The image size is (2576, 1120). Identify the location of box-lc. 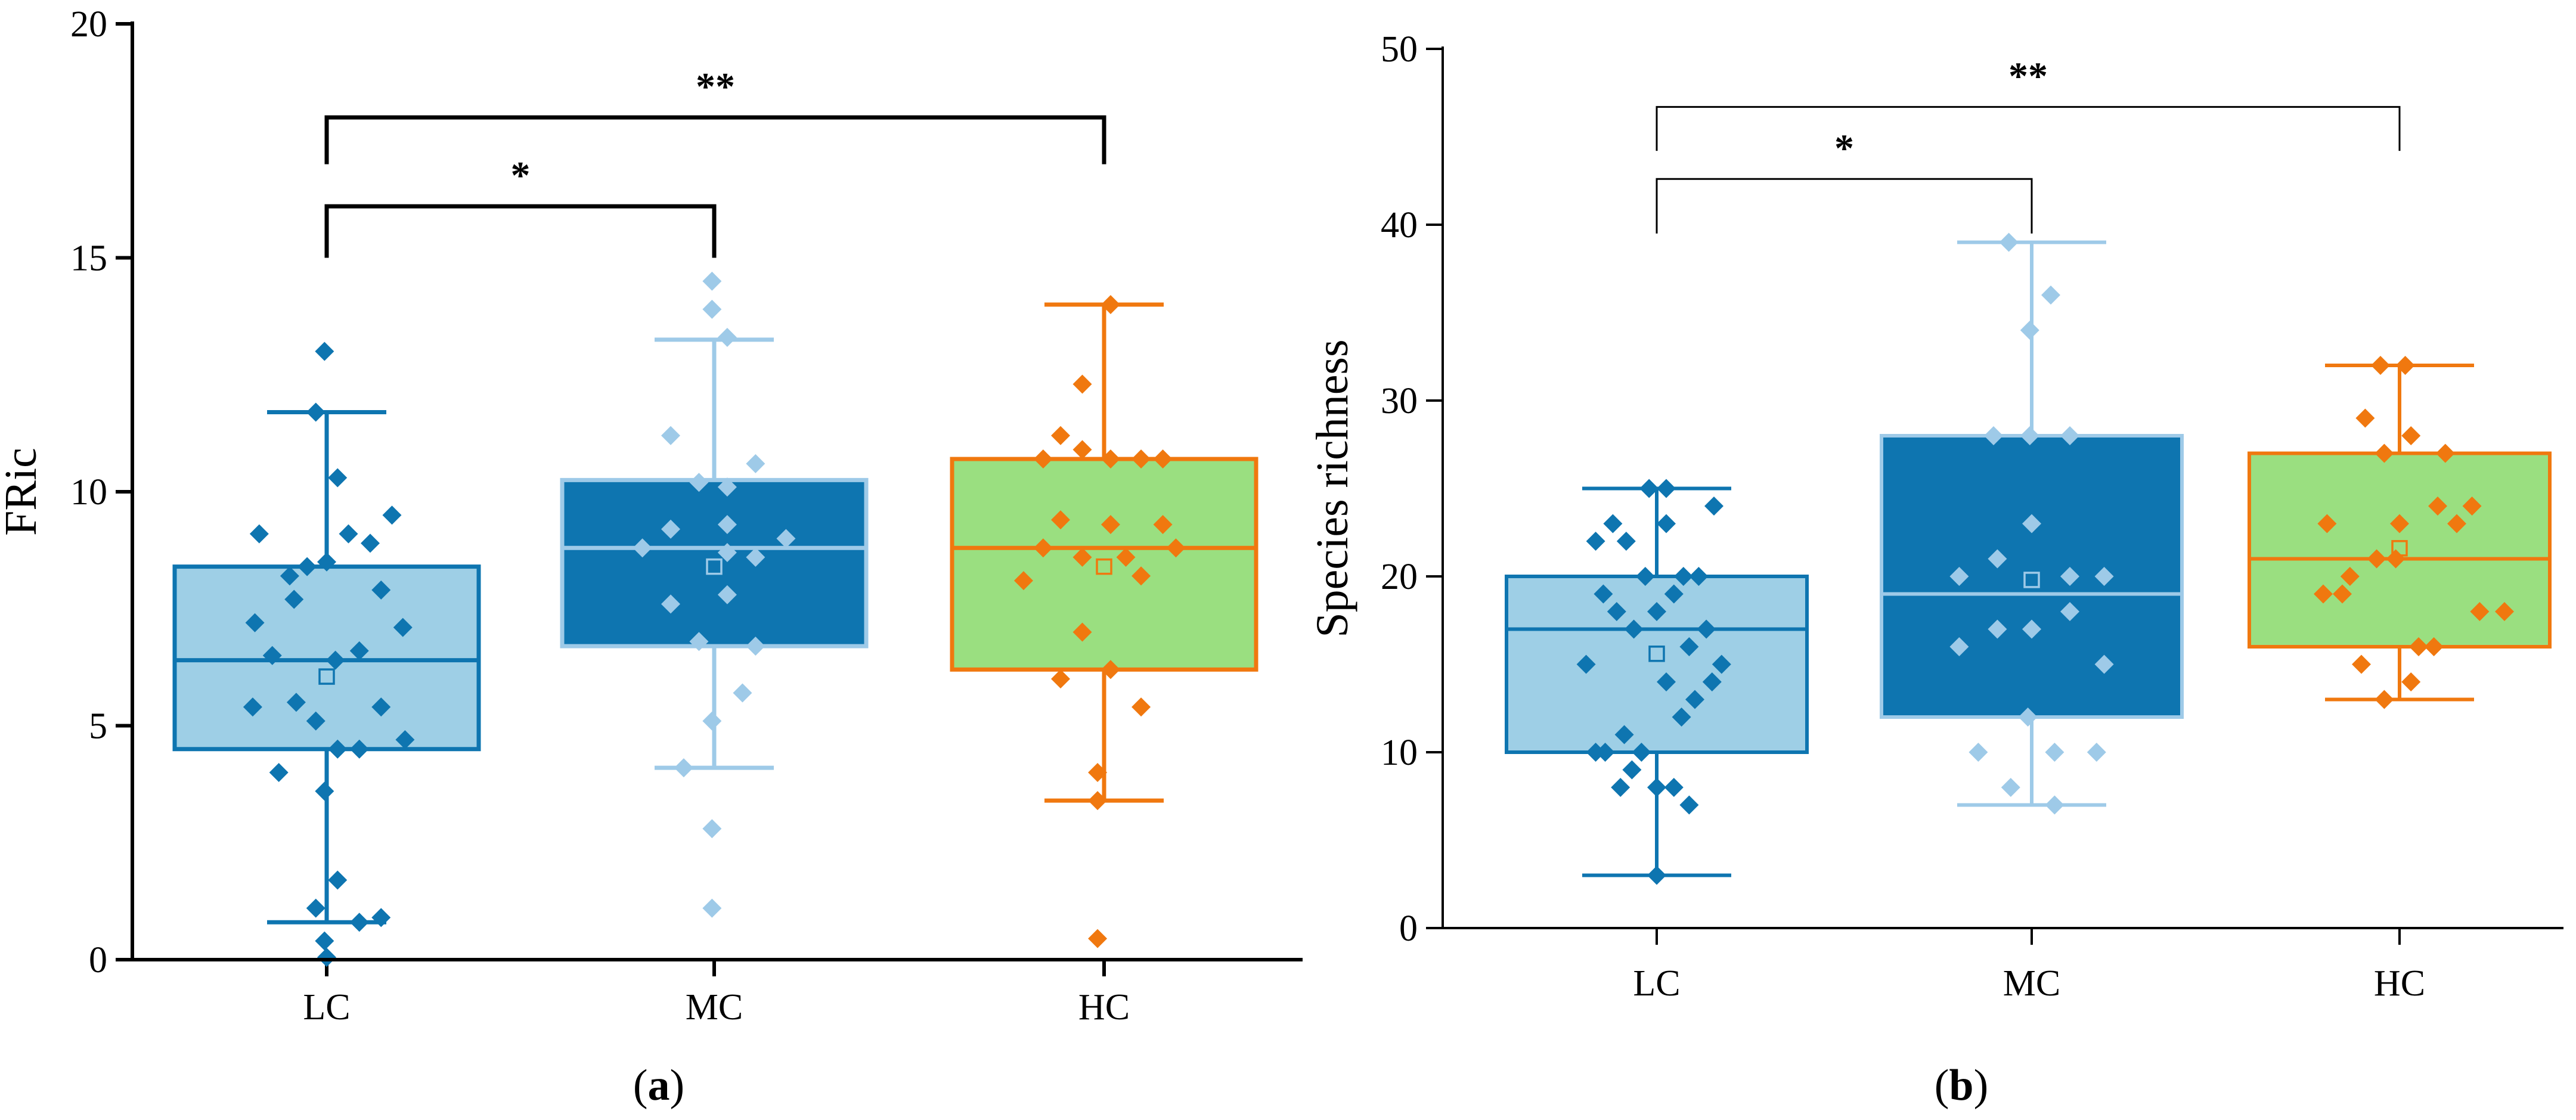
(326, 658).